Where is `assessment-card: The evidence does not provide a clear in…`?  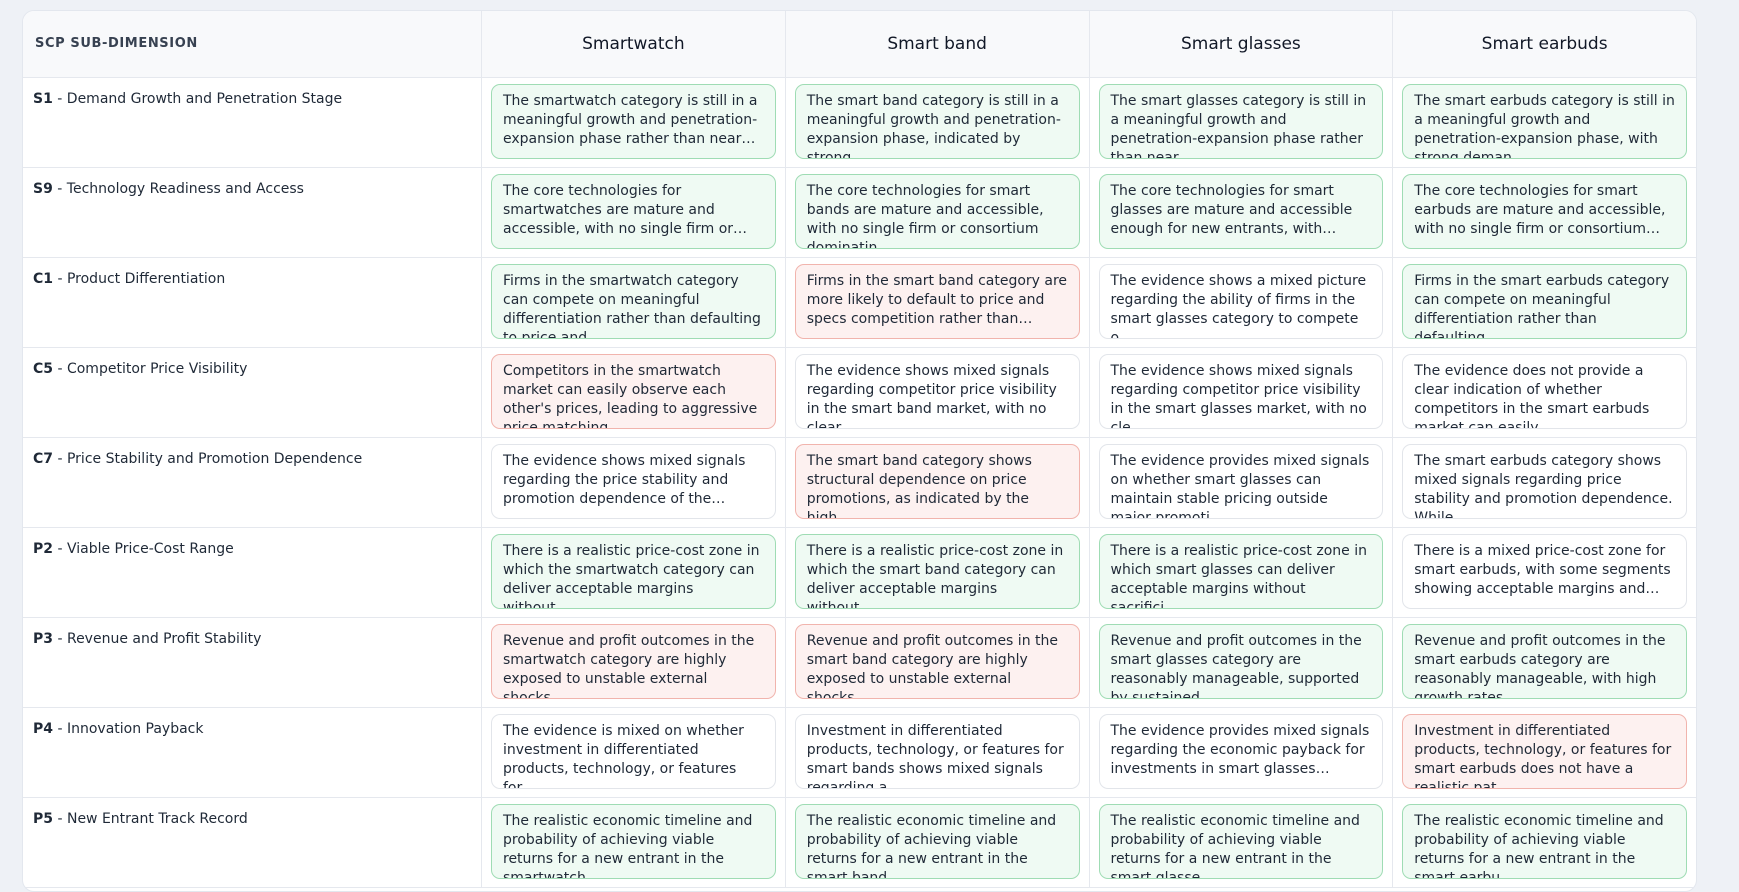
assessment-card: The evidence does not provide a clear in… is located at coordinates (1544, 391).